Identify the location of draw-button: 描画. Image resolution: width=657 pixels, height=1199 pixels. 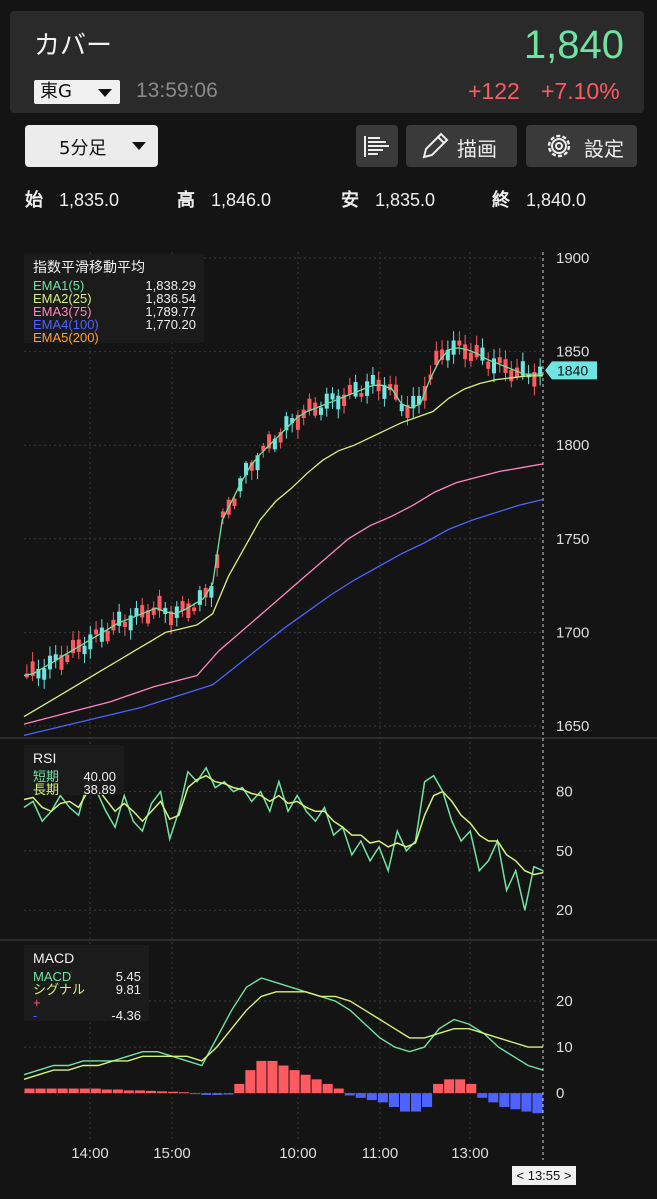
(461, 146).